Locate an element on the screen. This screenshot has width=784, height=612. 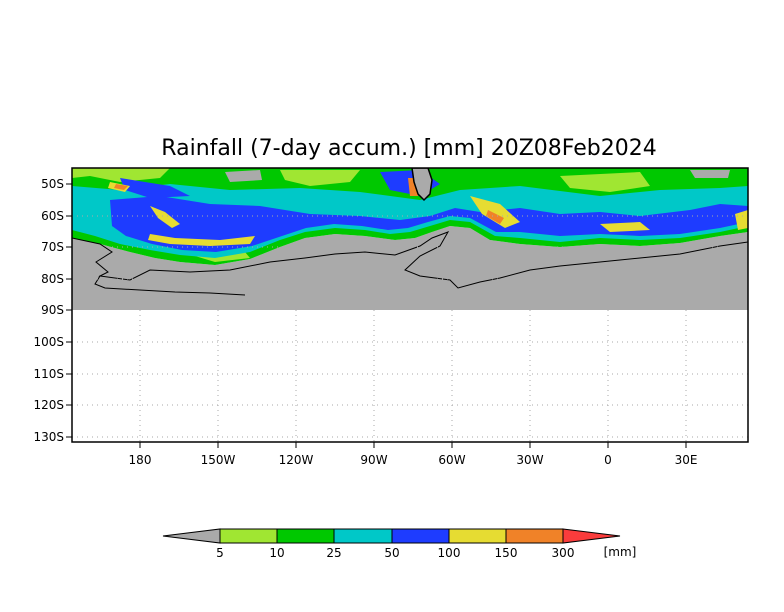
colorbar-under-triangle is located at coordinates (191, 536).